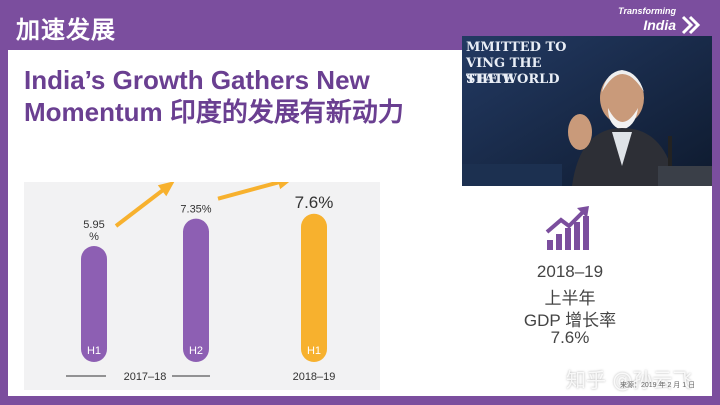  I want to click on top-banner: 加速发展 Transforming India, so click(360, 25).